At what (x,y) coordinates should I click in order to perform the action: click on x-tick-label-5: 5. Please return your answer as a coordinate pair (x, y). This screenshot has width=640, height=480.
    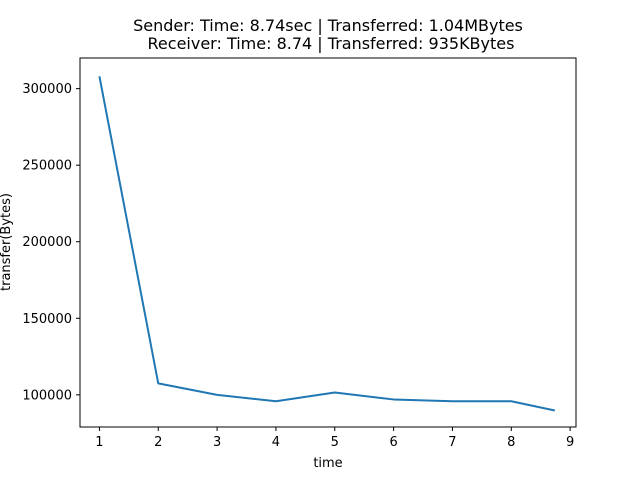
    Looking at the image, I should click on (335, 442).